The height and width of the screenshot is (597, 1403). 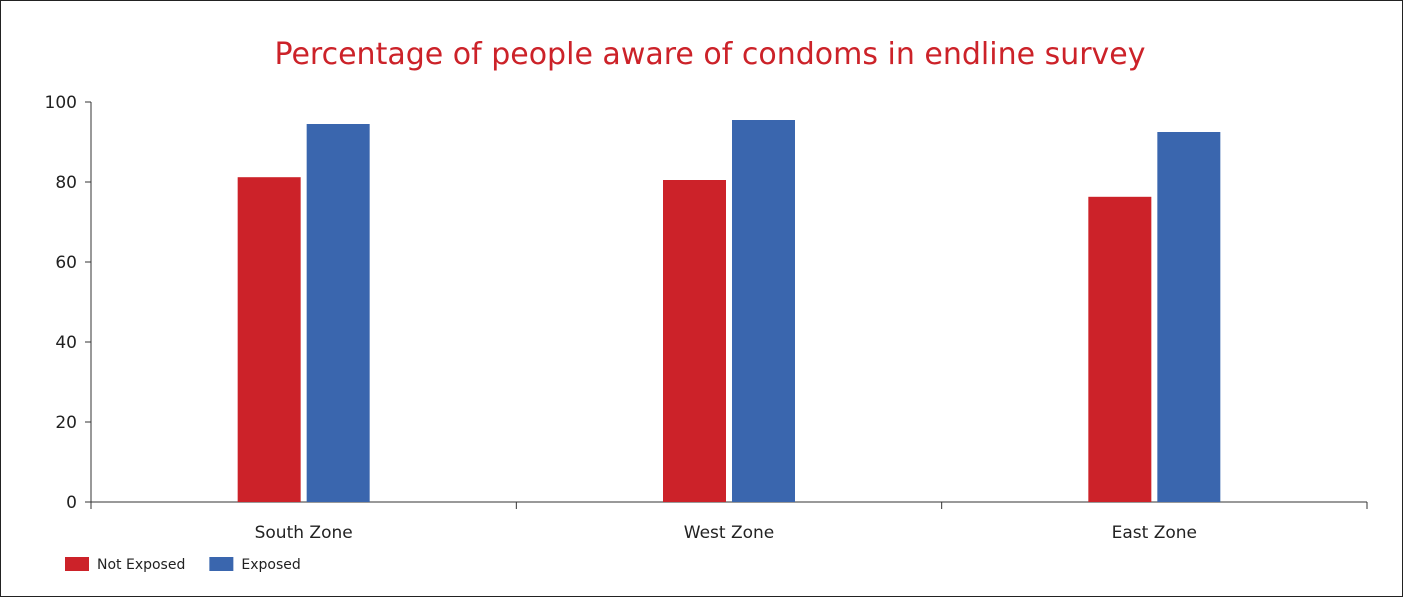 What do you see at coordinates (66, 343) in the screenshot?
I see `y-tick-label: 40` at bounding box center [66, 343].